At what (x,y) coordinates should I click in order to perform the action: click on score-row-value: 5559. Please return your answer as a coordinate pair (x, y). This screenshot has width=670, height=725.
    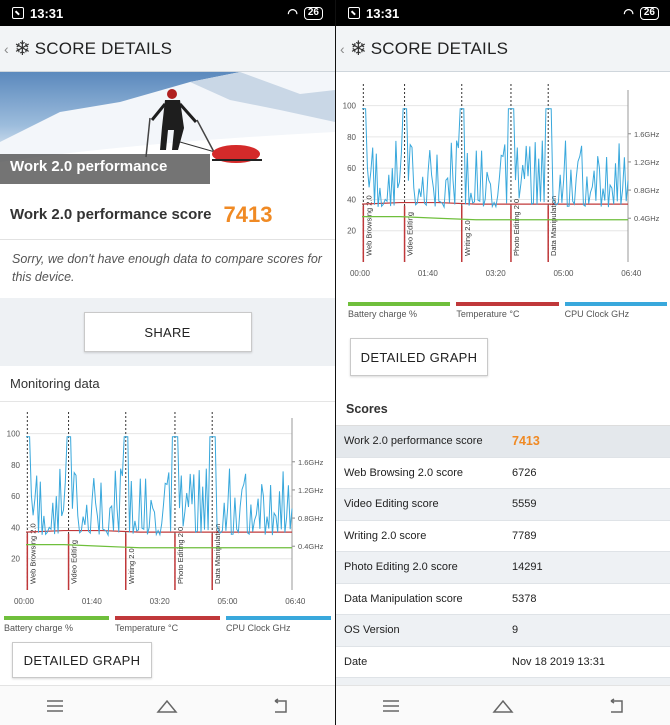
    Looking at the image, I should click on (524, 504).